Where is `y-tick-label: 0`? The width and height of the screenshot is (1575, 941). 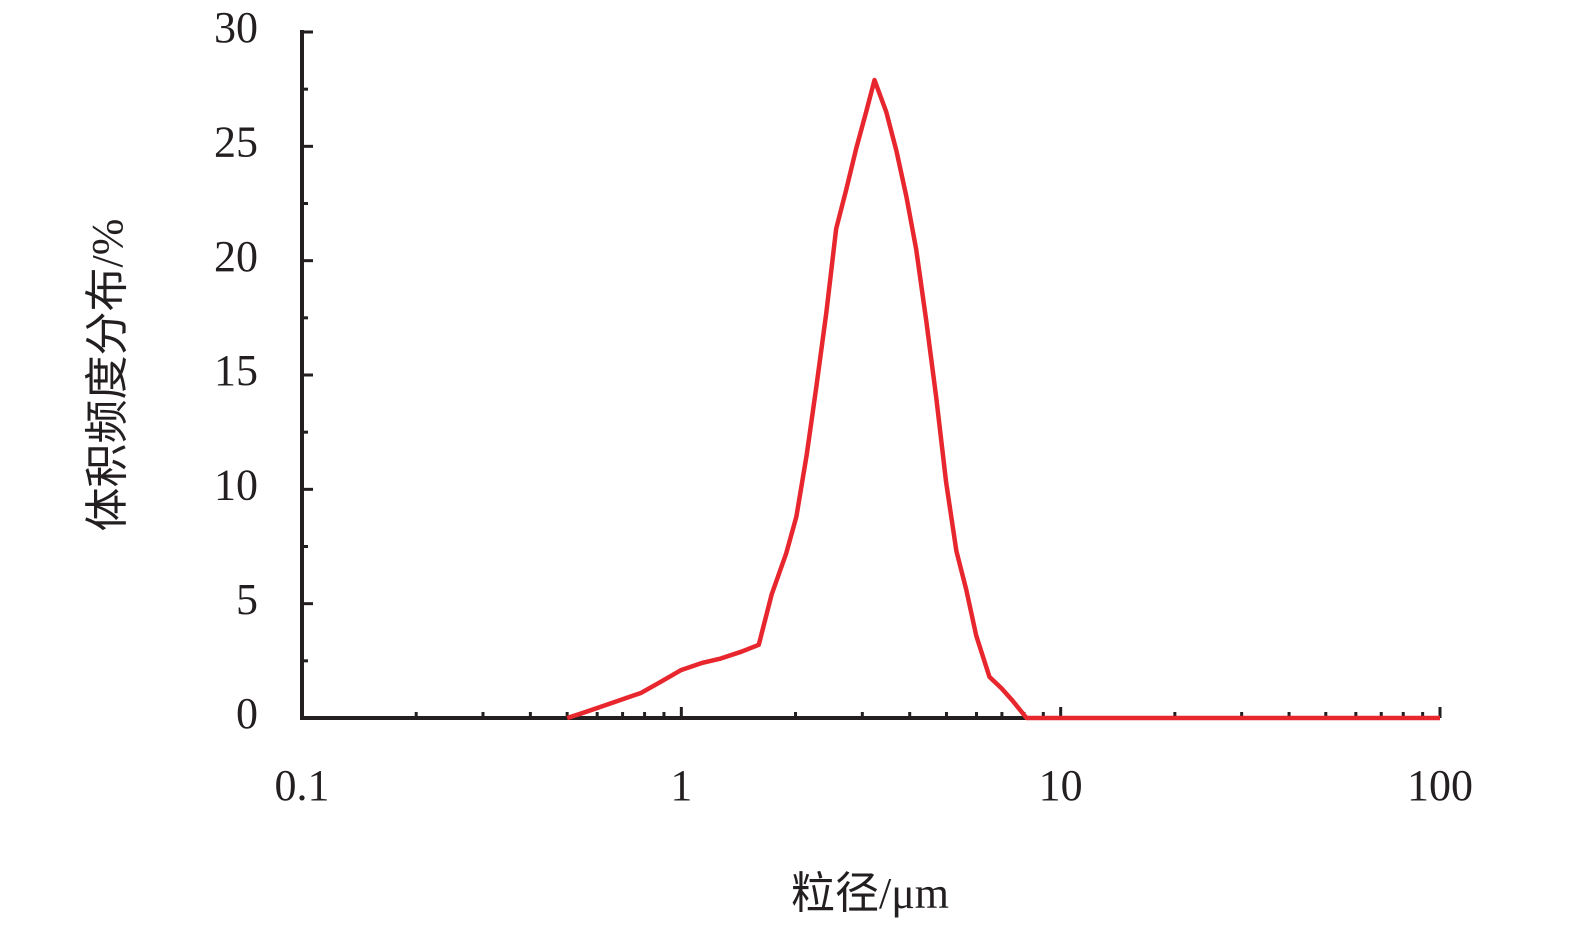 y-tick-label: 0 is located at coordinates (247, 713).